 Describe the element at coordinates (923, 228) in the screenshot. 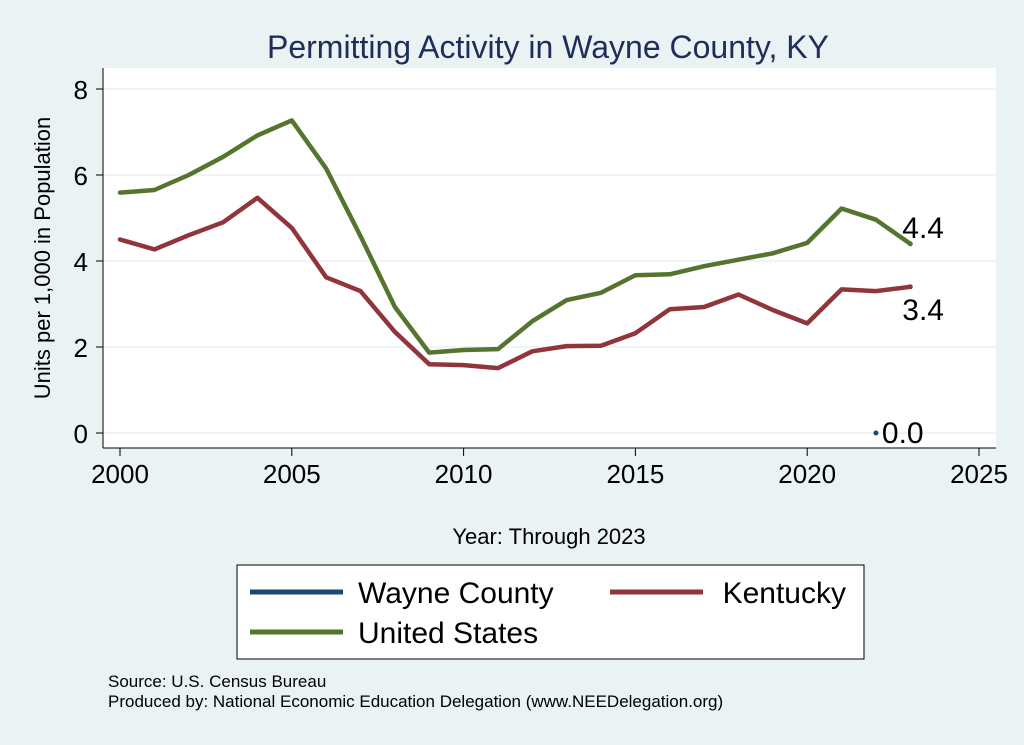

I see `united-states-end-label: 4.4` at that location.